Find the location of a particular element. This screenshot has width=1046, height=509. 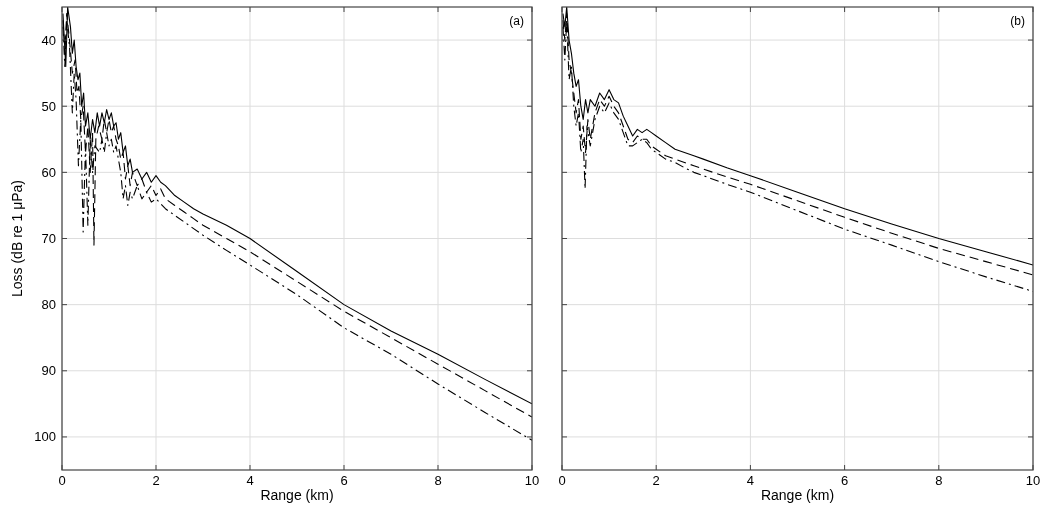

y-tick-label: 80 is located at coordinates (48, 305).